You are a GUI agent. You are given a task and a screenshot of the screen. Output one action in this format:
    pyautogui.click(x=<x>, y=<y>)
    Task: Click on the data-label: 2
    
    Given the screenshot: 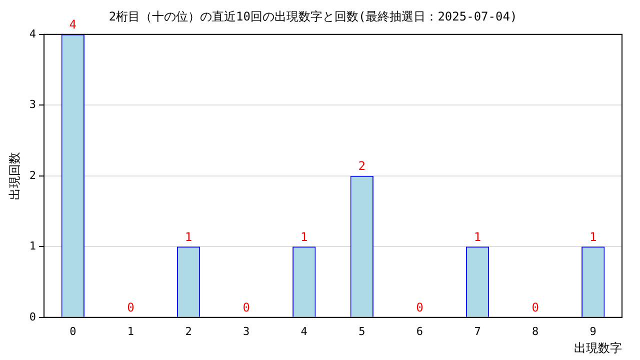 What is the action you would take?
    pyautogui.click(x=362, y=166)
    